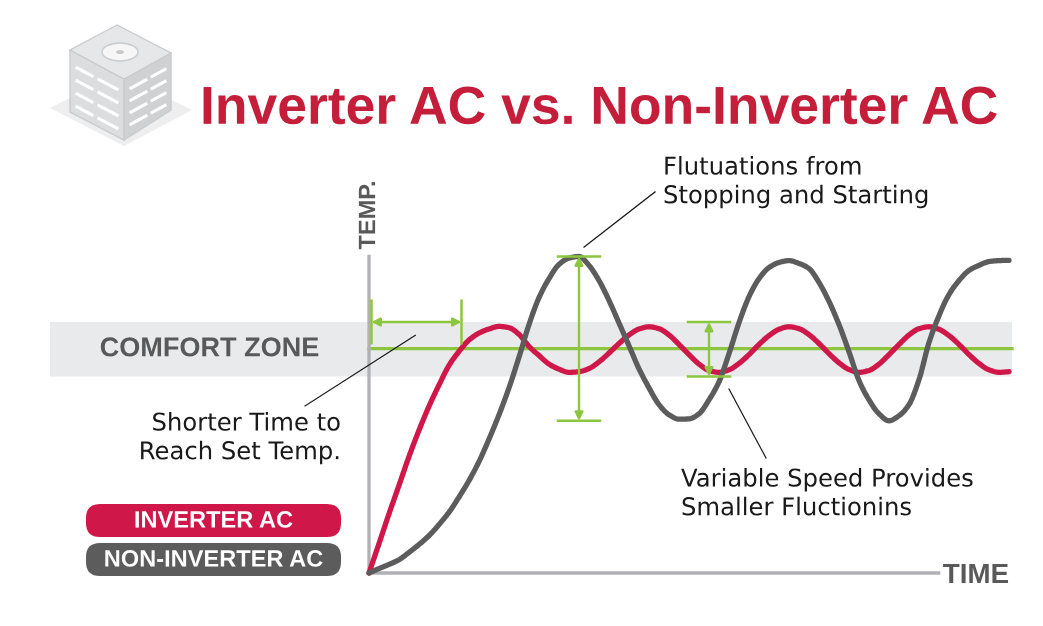  I want to click on chart-title: Inverter AC vs. Non-Inverter AC, so click(600, 105).